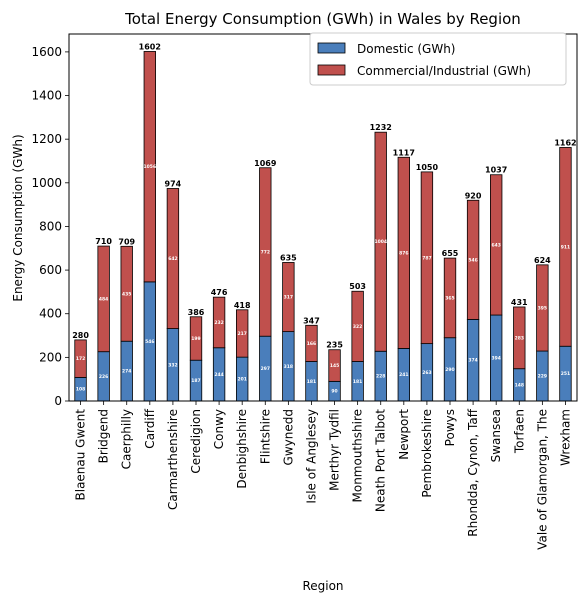 This screenshot has width=581, height=604. I want to click on bar-commercial-newport, so click(403, 252).